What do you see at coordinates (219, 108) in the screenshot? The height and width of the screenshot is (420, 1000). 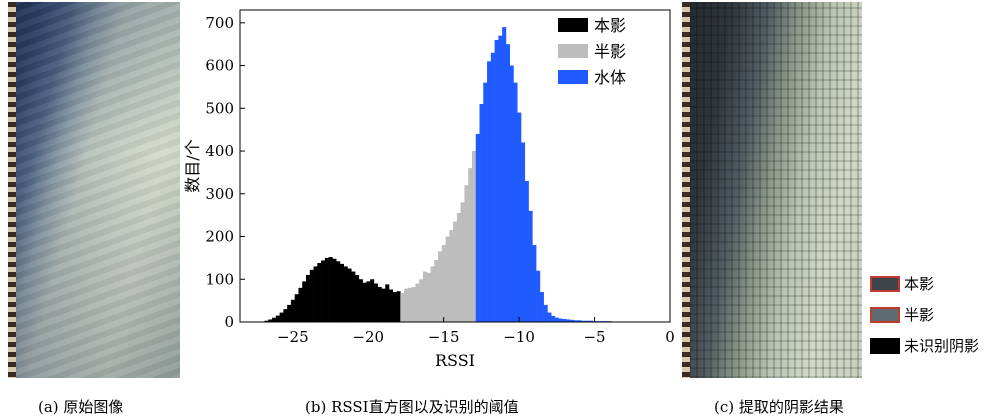 I see `y-tick-label-5: 500` at bounding box center [219, 108].